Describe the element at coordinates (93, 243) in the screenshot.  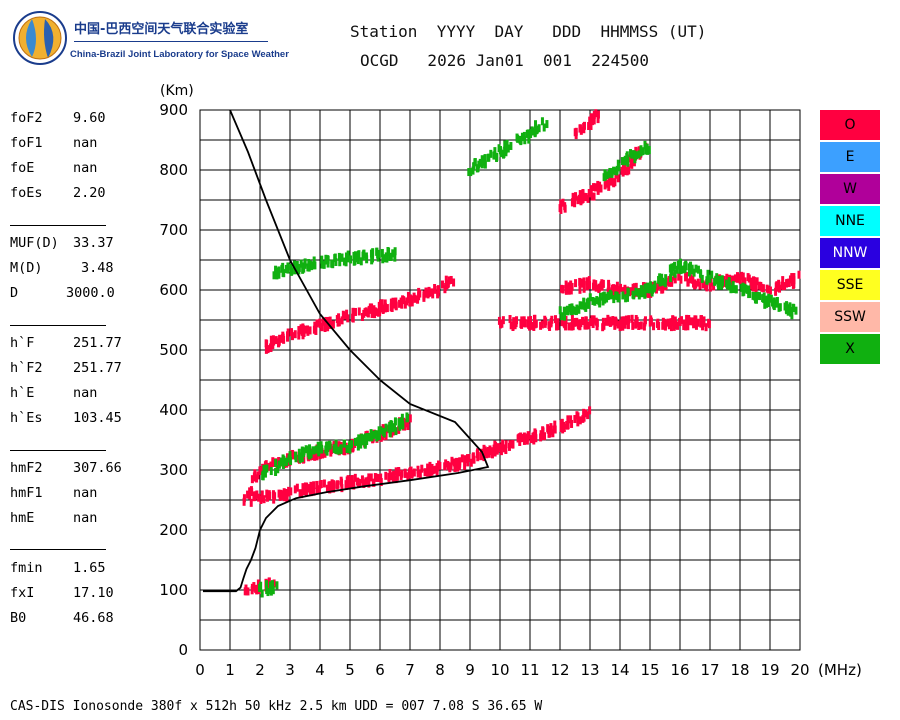
I see `param-value: 33.37` at that location.